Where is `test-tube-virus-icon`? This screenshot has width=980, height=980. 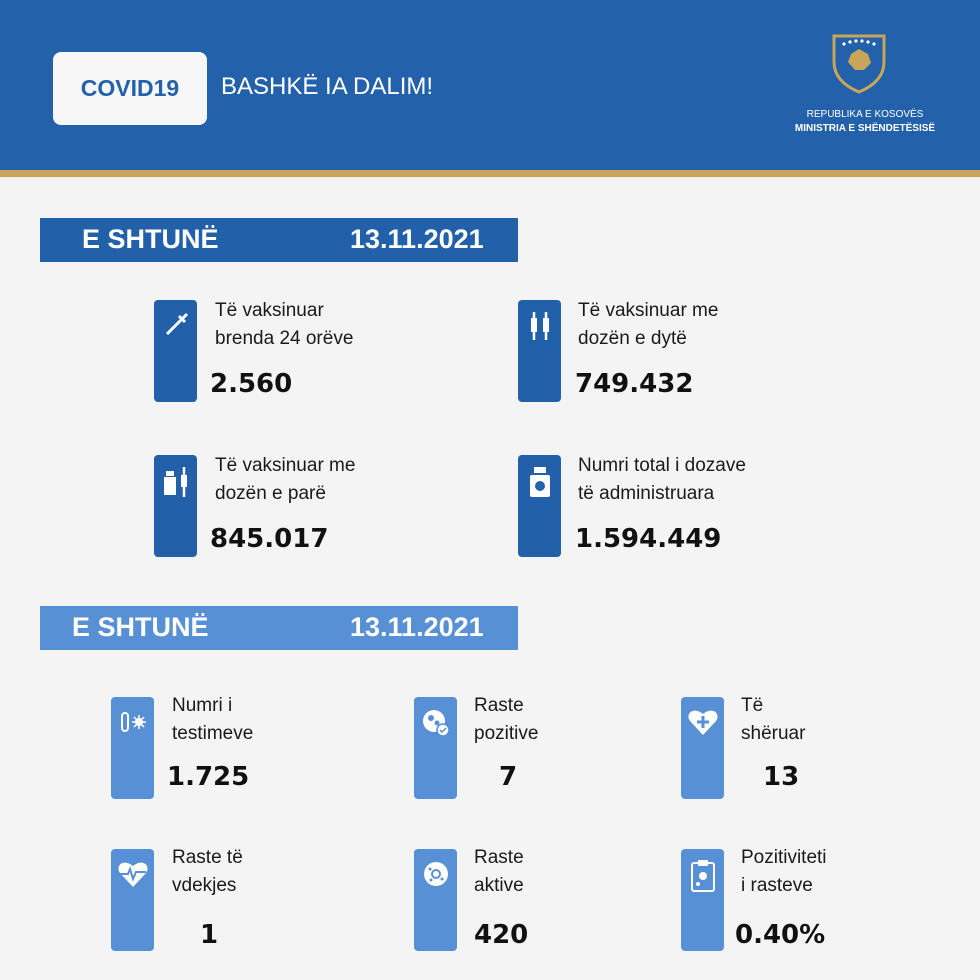
test-tube-virus-icon is located at coordinates (132, 748).